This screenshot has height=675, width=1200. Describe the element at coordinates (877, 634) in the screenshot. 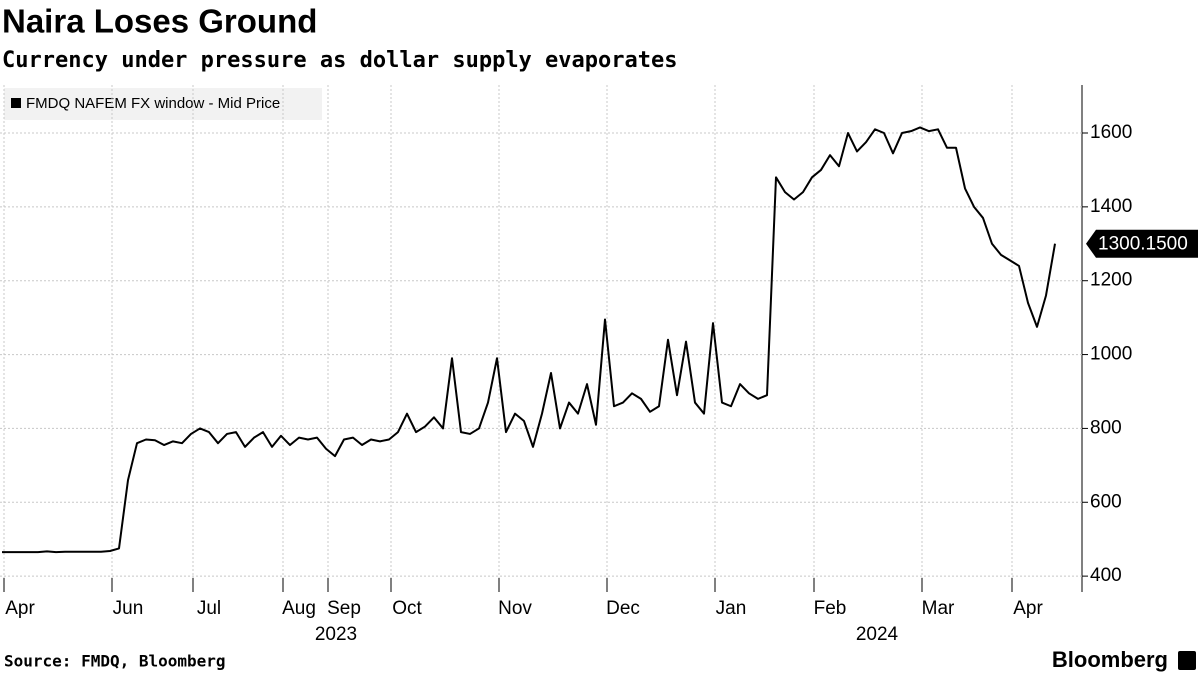

I see `year-label: 2024` at that location.